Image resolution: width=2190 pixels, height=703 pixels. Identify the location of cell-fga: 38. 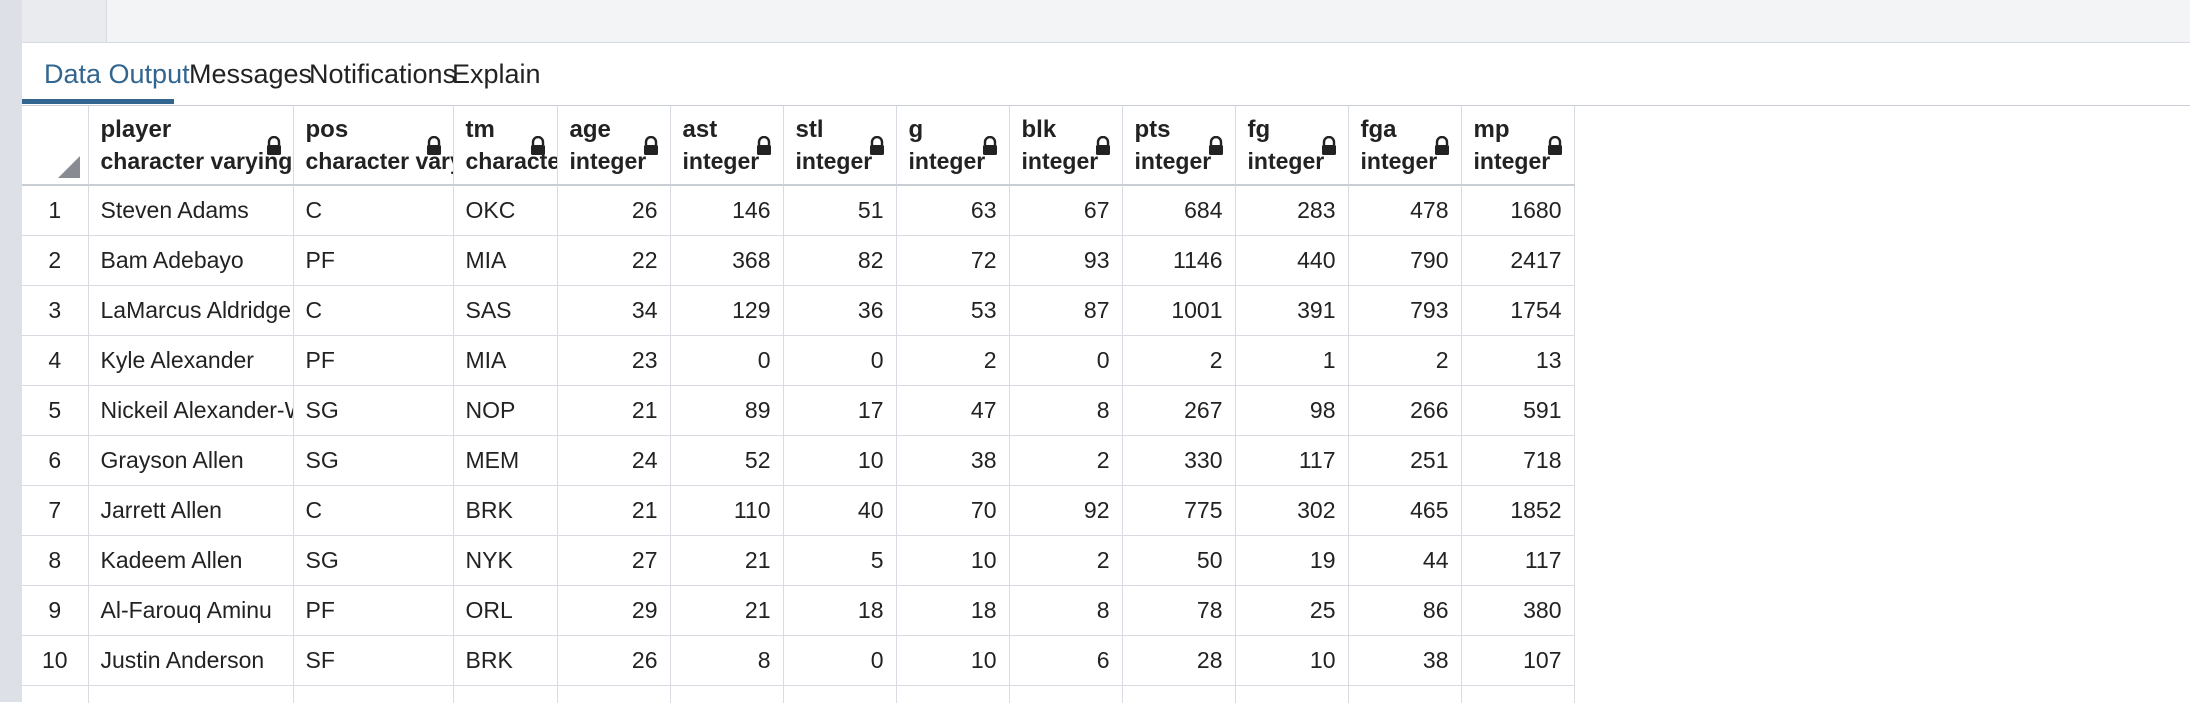
(1404, 661).